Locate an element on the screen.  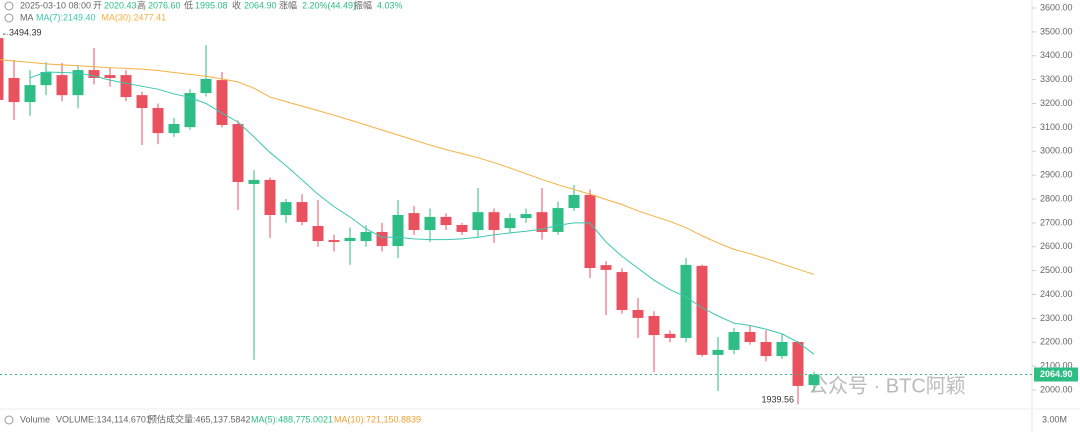
y-tick-label: 3500.00 is located at coordinates (1056, 31).